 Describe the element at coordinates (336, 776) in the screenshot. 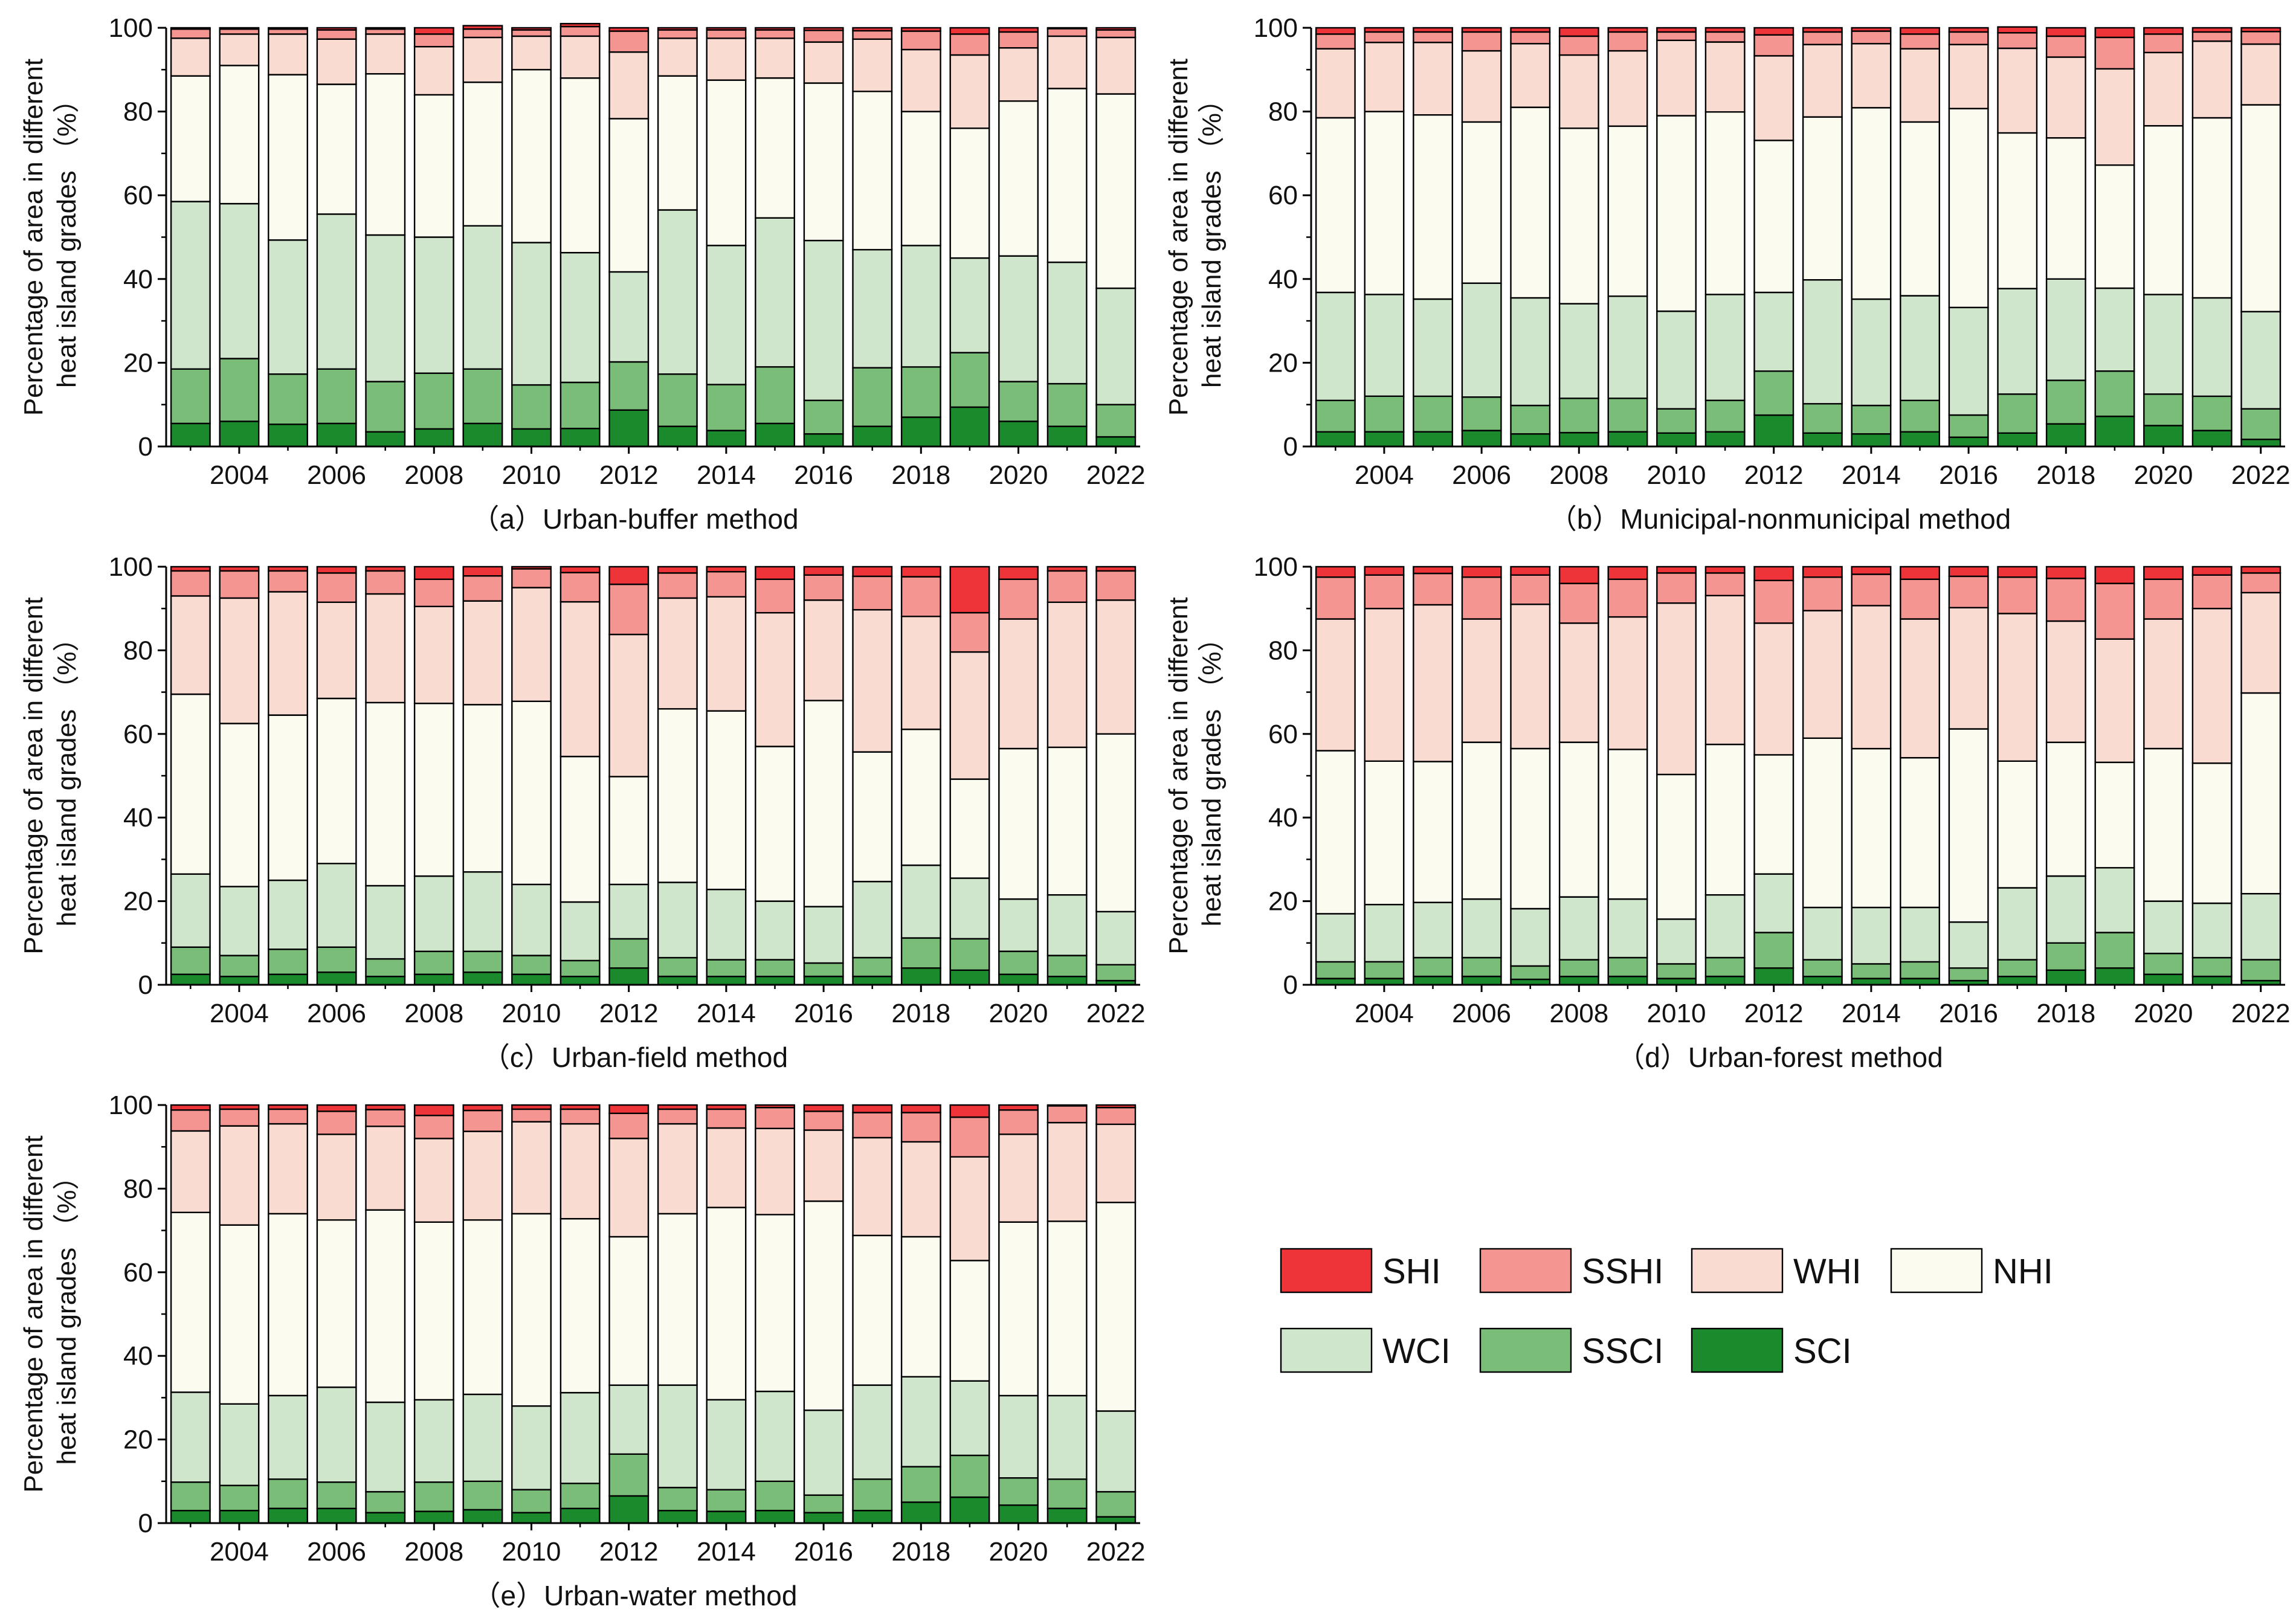

I see `bar-2006` at that location.